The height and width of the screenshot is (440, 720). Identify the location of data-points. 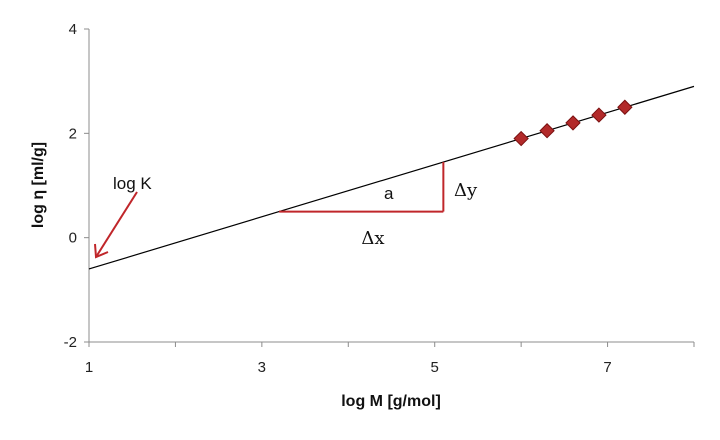
(573, 123).